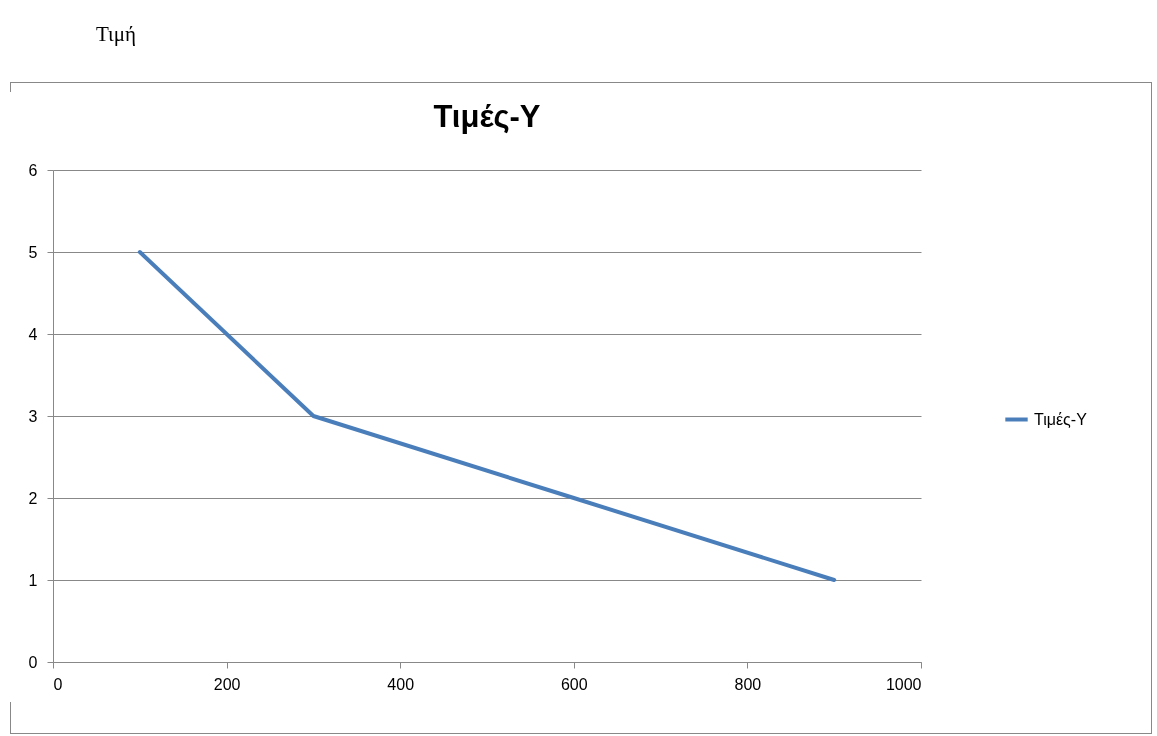 This screenshot has width=1157, height=736. What do you see at coordinates (748, 684) in the screenshot?
I see `x-tick-label: 800` at bounding box center [748, 684].